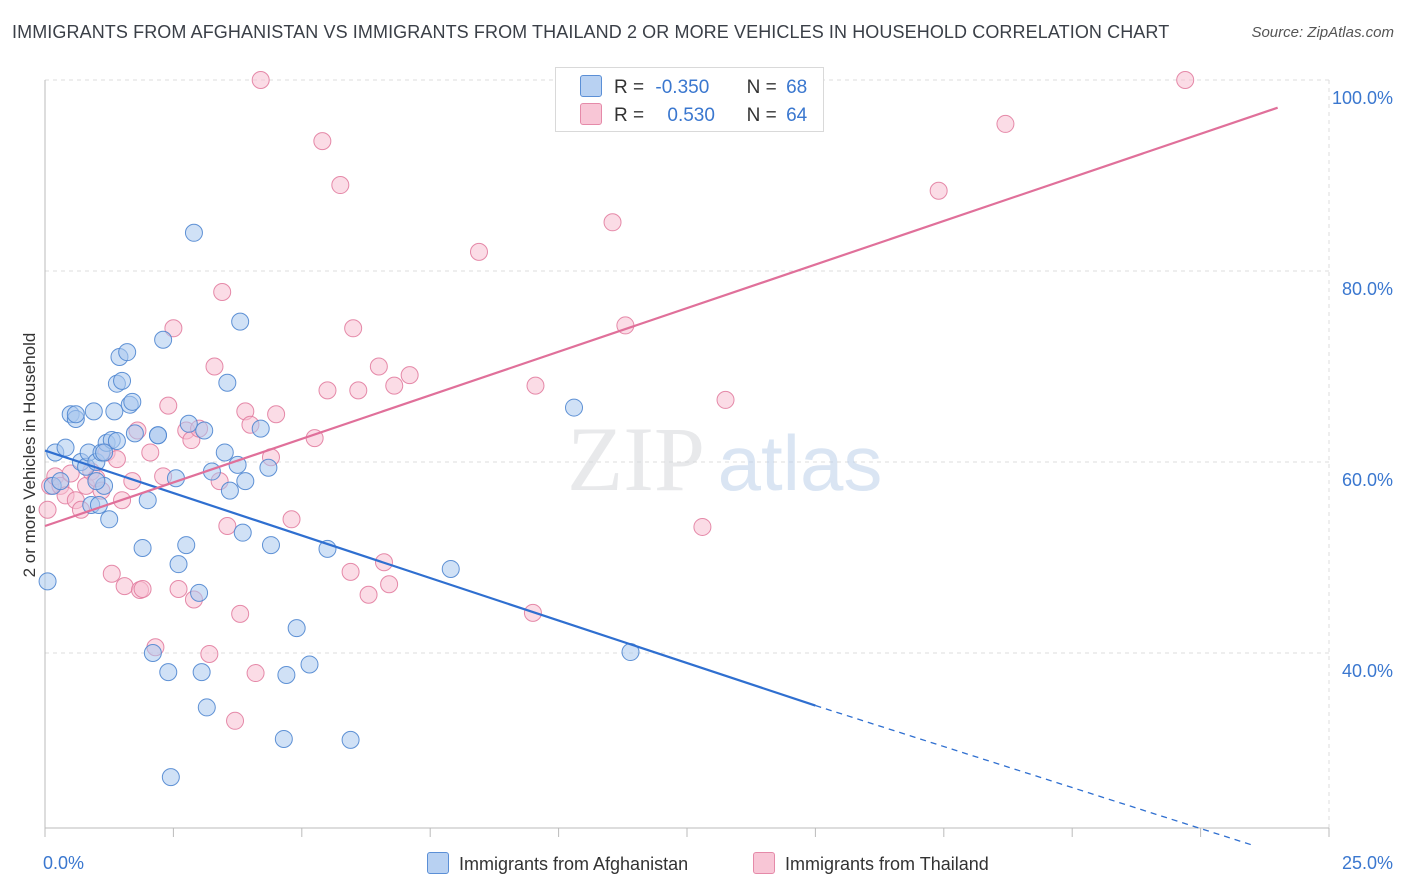 This screenshot has width=1406, height=892. Describe the element at coordinates (1034, 775) in the screenshot. I see `trend-line-afghanistan-extension` at that location.